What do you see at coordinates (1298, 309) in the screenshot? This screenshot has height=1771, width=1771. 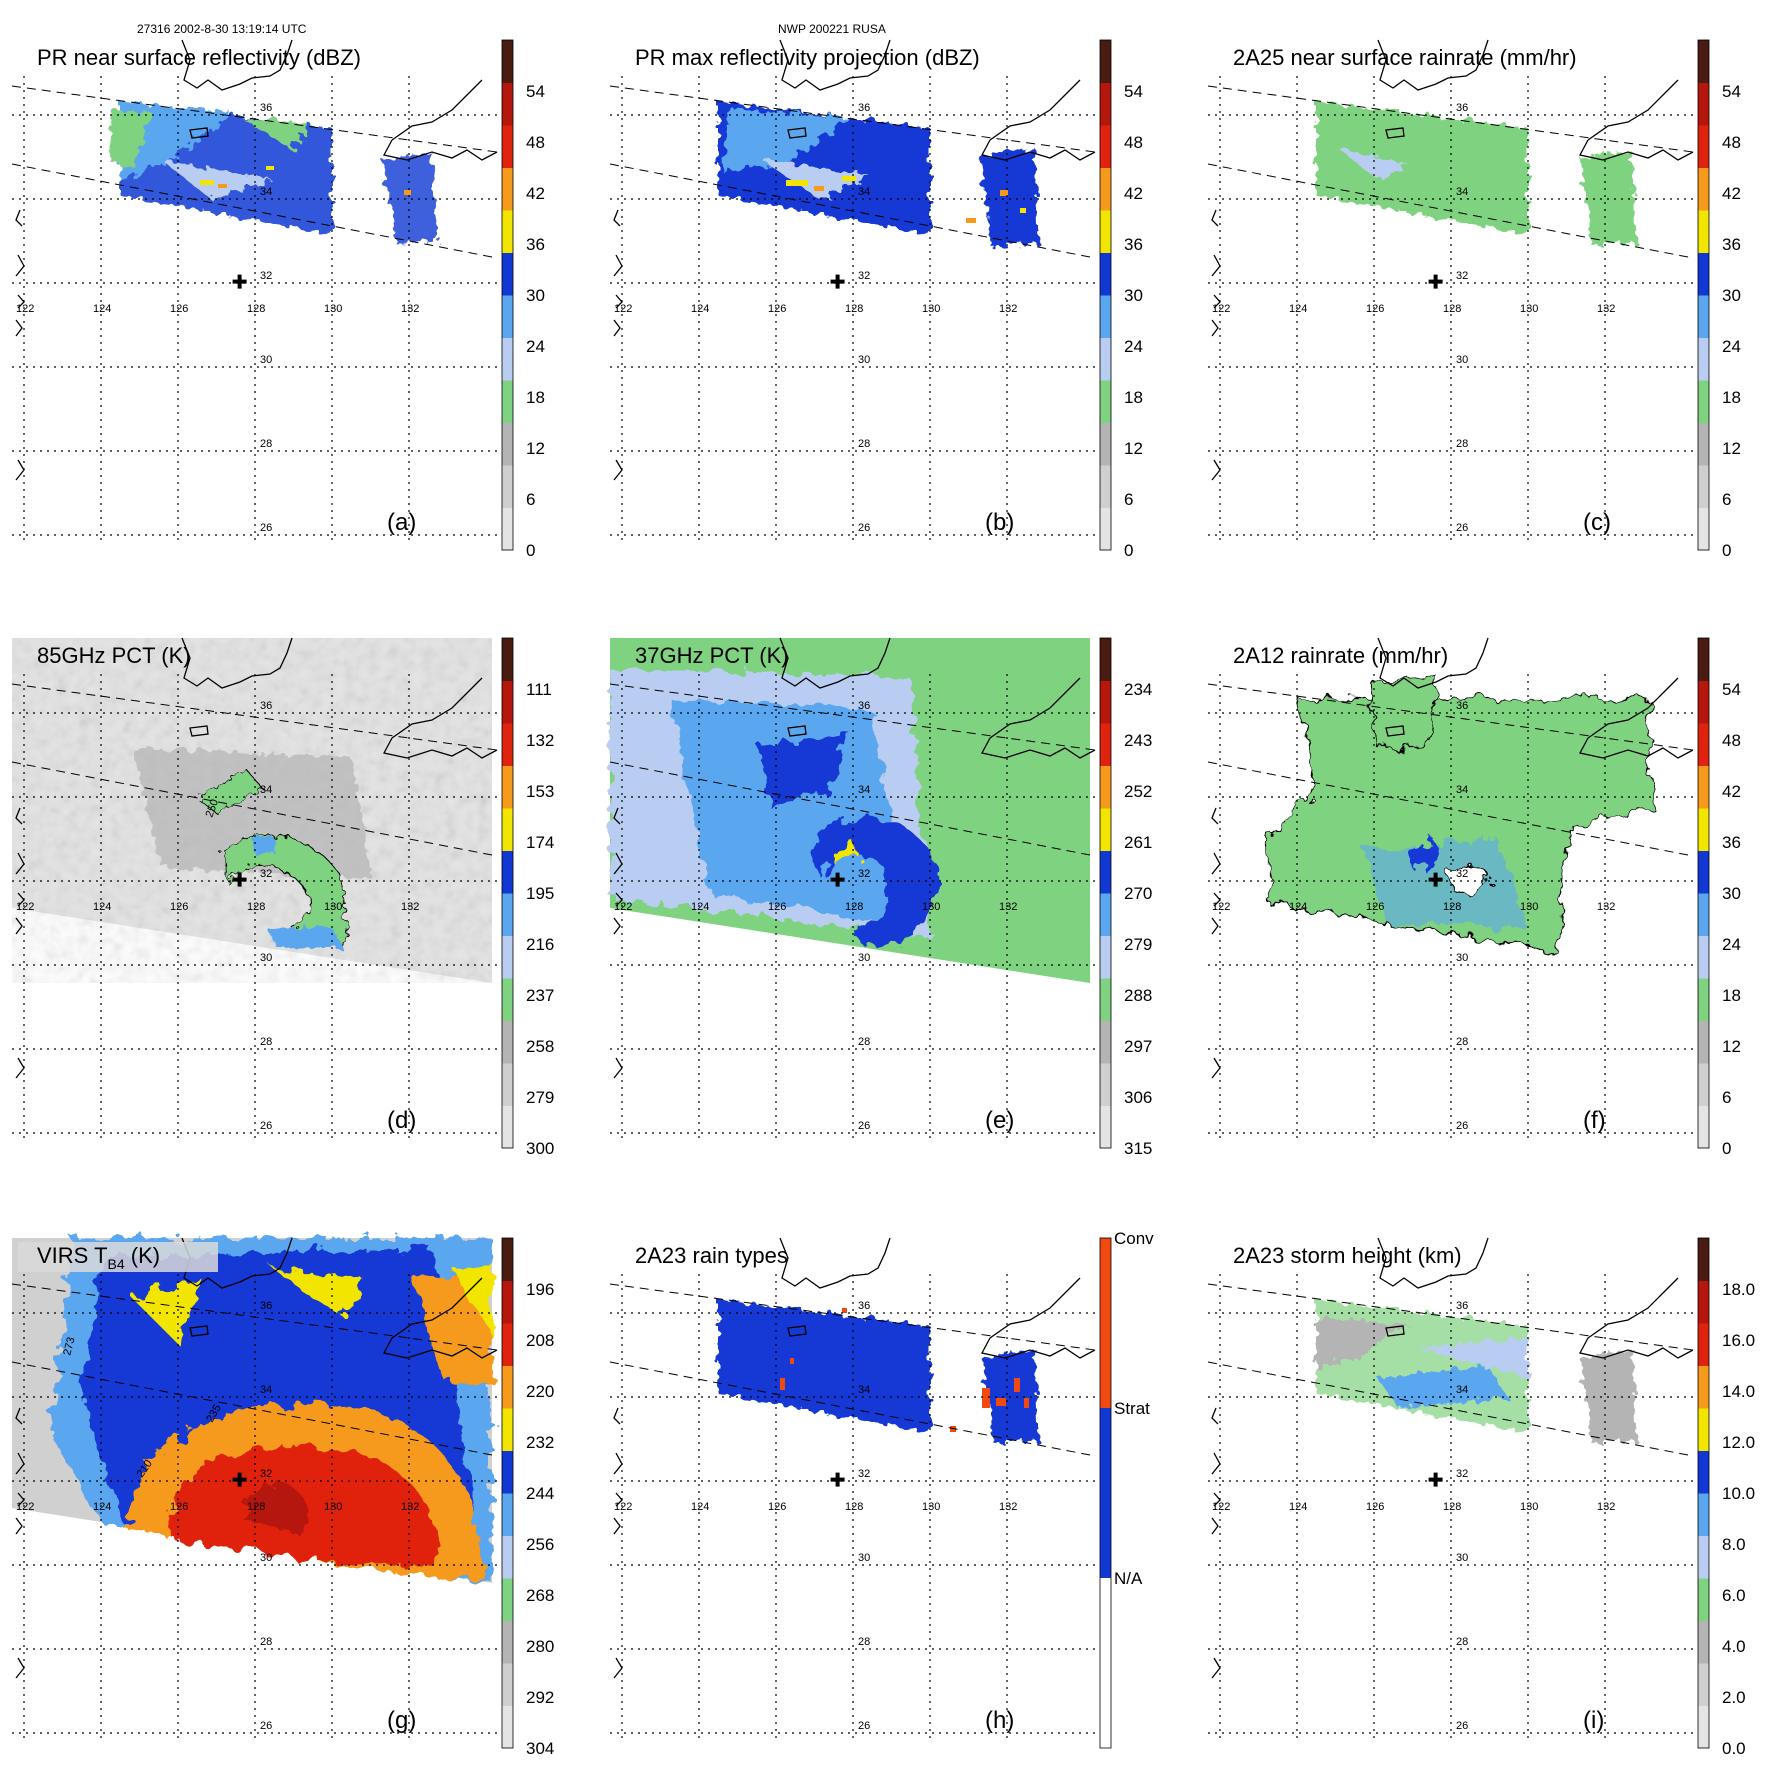 I see `lon-tick-label: 124` at bounding box center [1298, 309].